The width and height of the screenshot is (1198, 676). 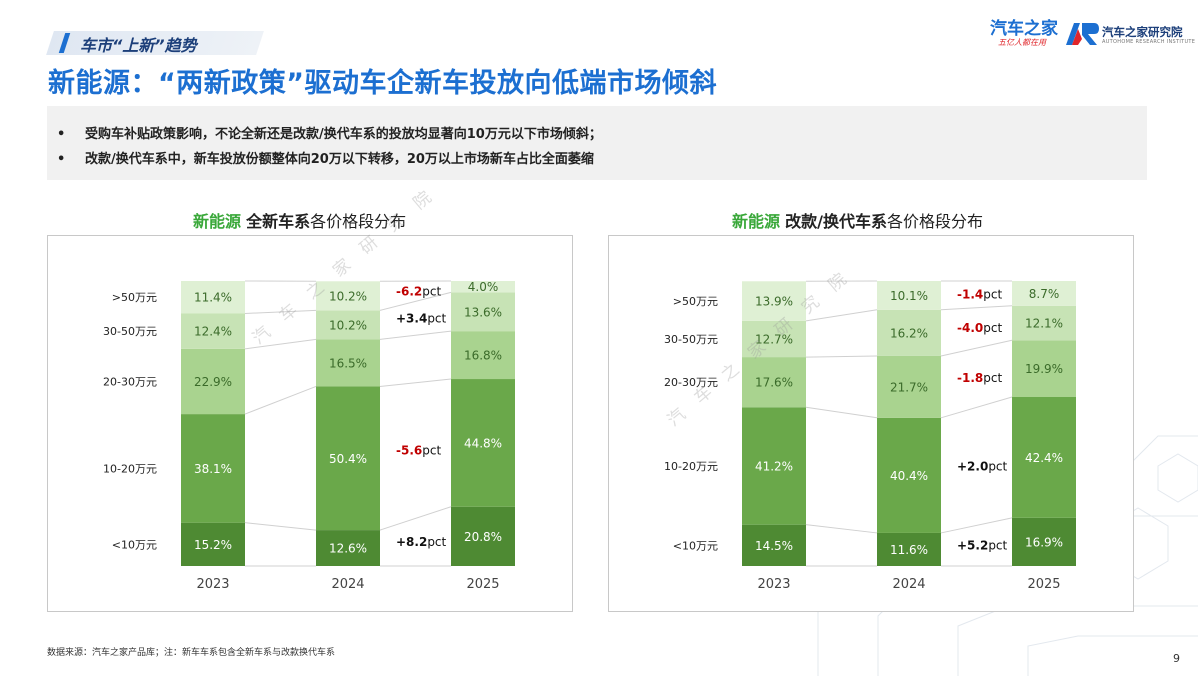 What do you see at coordinates (979, 378) in the screenshot?
I see `pct-change-annotation: -1.8pct` at bounding box center [979, 378].